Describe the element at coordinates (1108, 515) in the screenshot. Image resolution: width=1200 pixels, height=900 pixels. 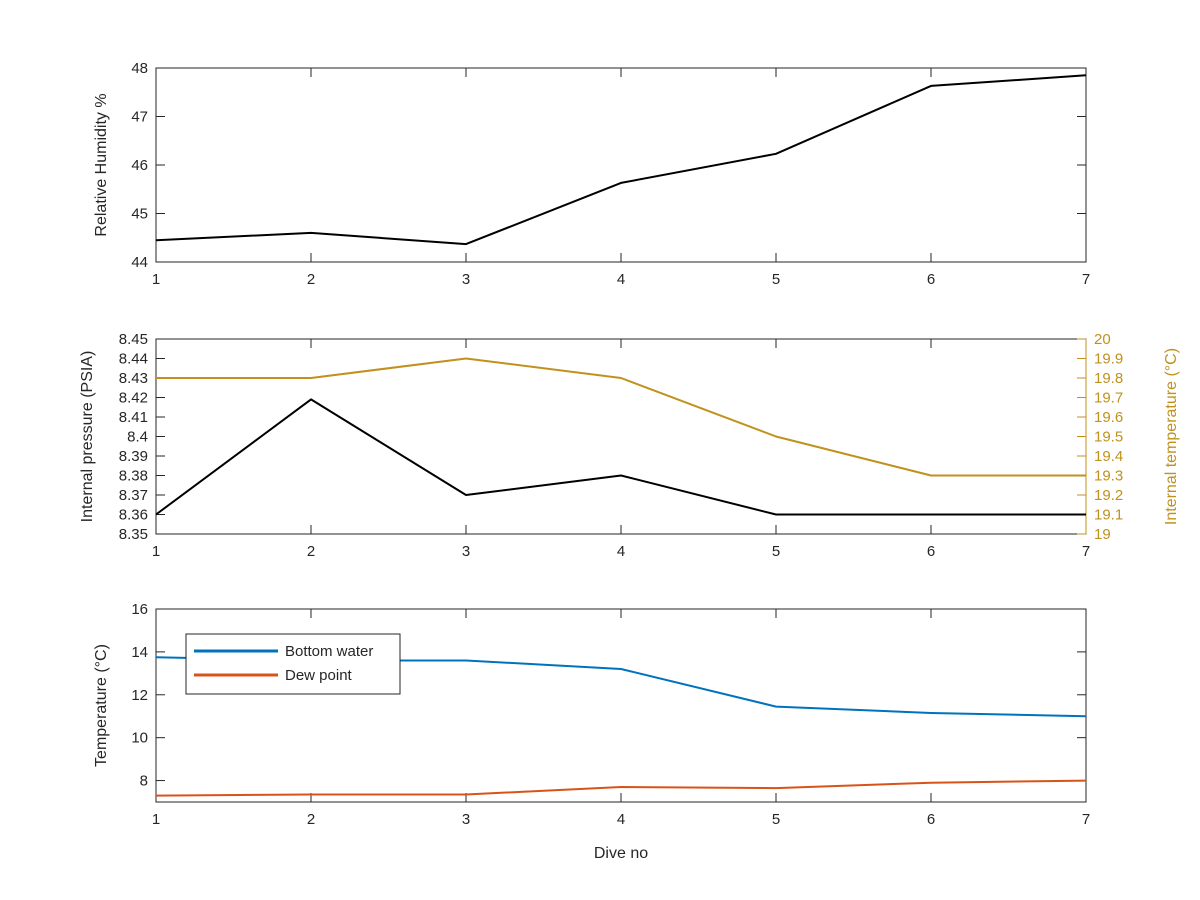
I see `y-tick-label-right: 19.1` at that location.